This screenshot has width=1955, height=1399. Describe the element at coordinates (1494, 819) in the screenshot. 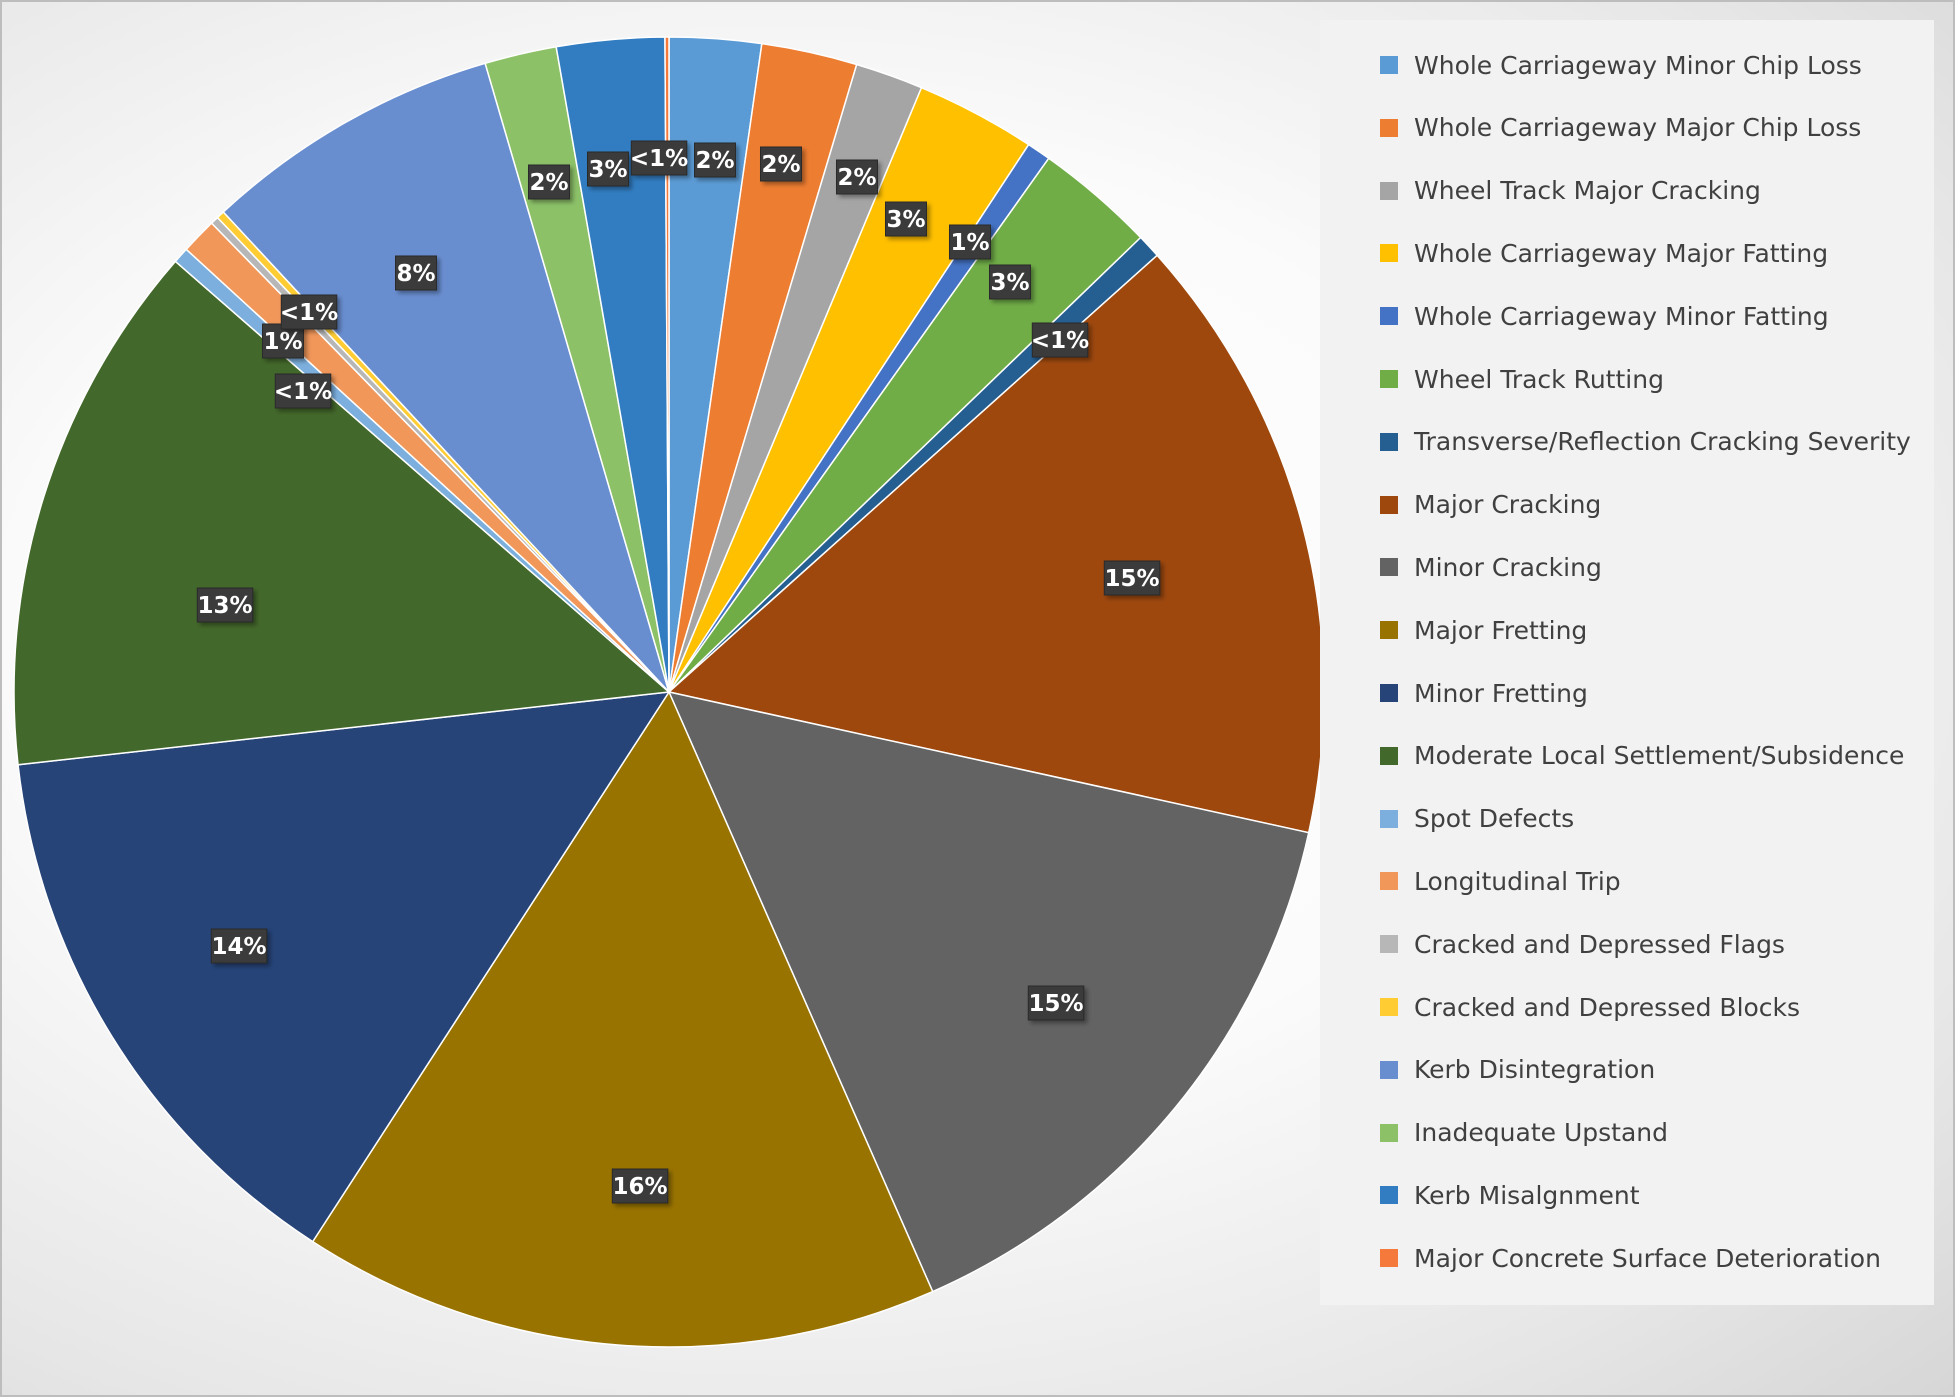

I see `legend-label: Spot Defects` at that location.